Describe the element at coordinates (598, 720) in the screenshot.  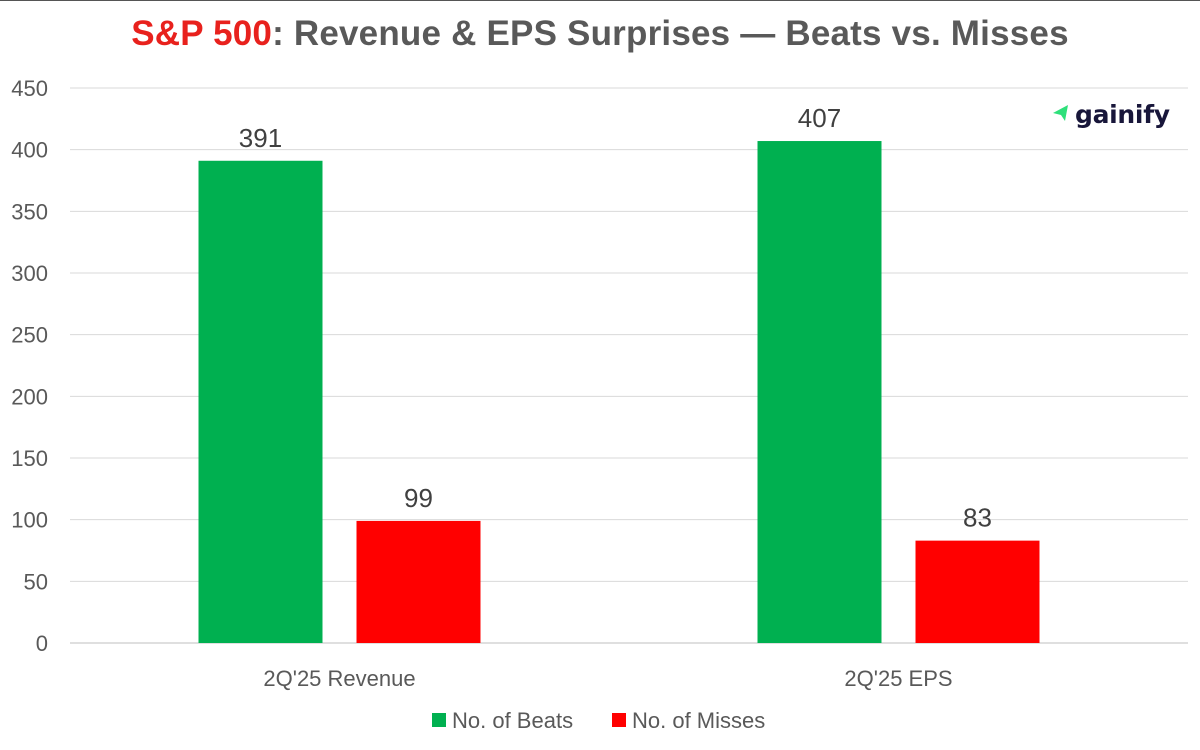
I see `legend: No. of Beats No. of Misses` at that location.